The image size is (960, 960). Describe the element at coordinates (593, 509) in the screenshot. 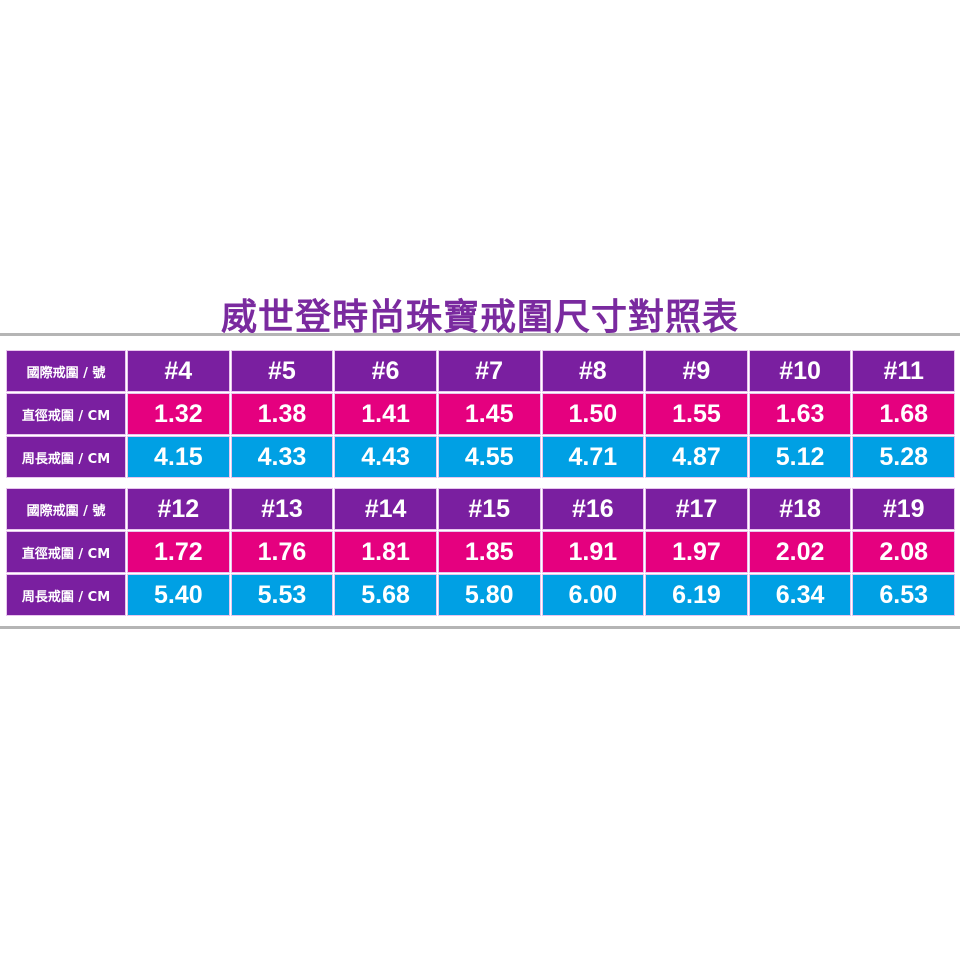

I see `size-cell: #16` at that location.